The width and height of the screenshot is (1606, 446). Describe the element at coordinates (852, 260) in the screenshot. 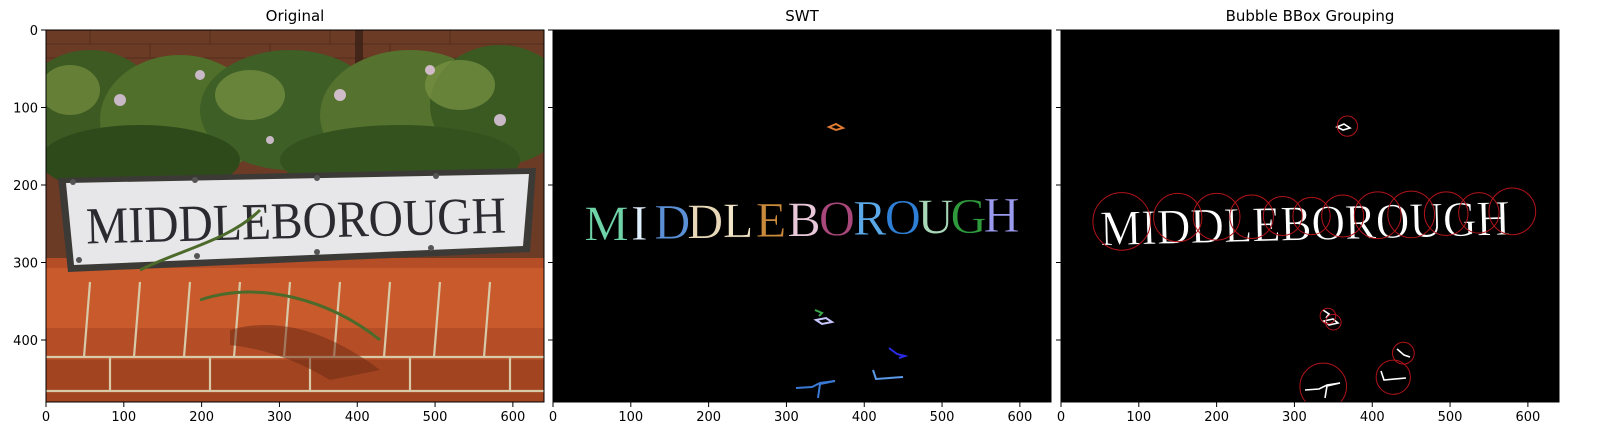

I see `swt-fragments` at that location.